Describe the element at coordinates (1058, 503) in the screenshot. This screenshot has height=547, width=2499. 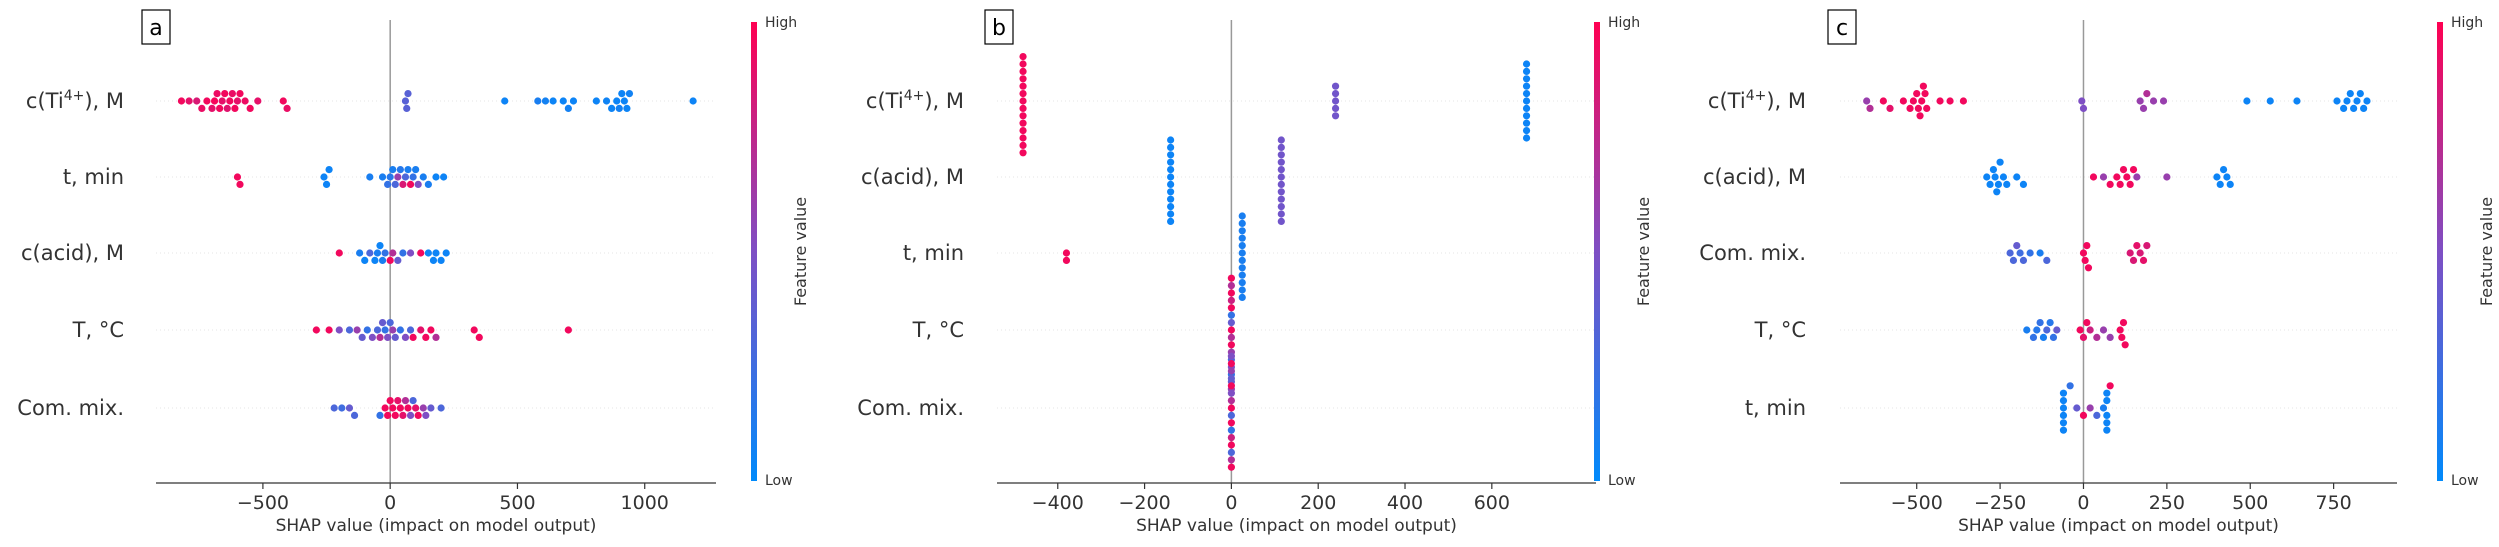
I see `x-tick-label: −400` at that location.